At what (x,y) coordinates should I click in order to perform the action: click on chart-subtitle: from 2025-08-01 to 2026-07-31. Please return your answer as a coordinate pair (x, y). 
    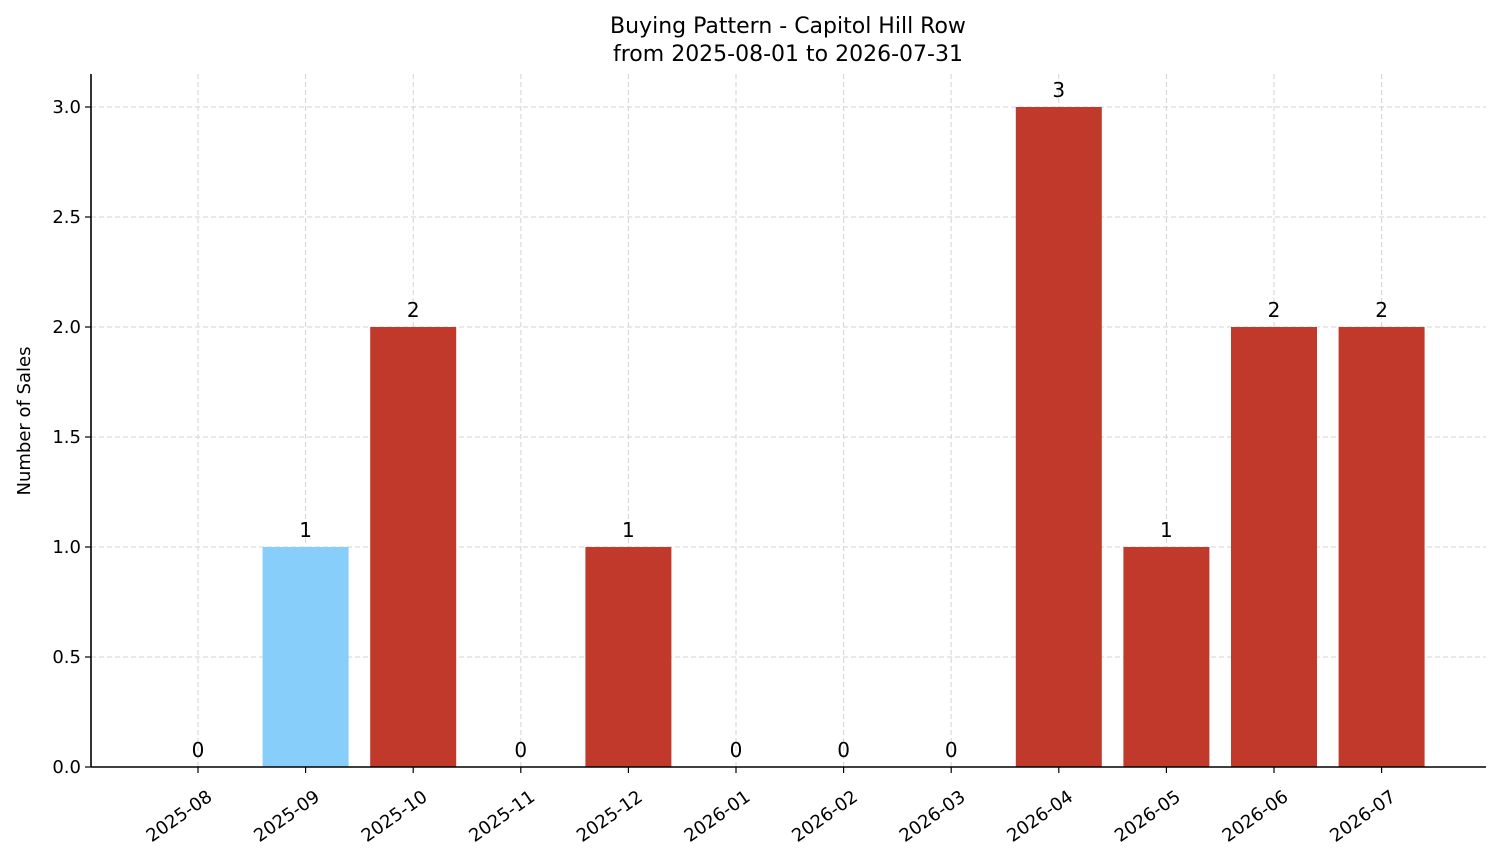
    Looking at the image, I should click on (788, 54).